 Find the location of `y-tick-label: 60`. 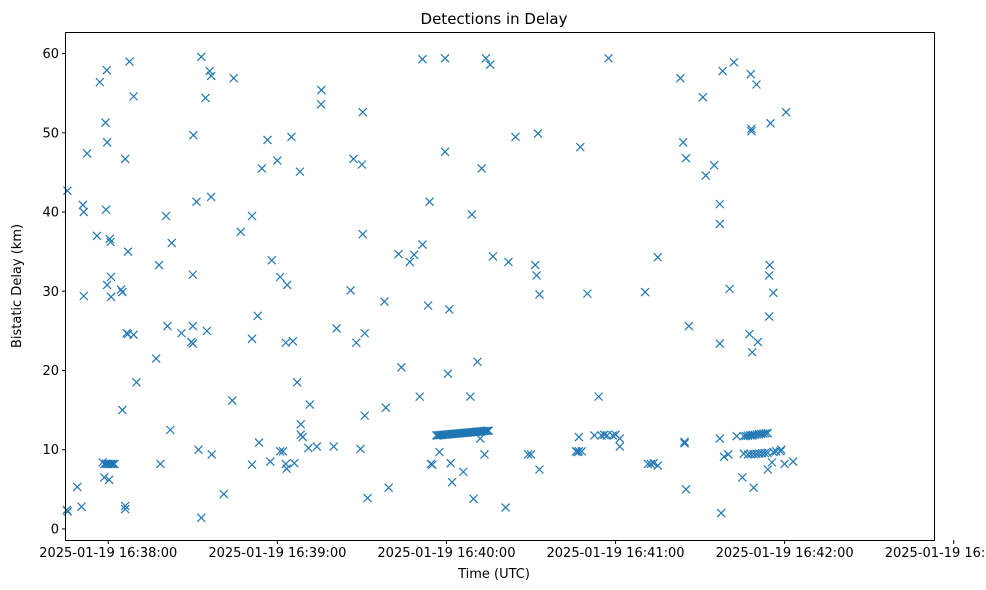

y-tick-label: 60 is located at coordinates (50, 54).